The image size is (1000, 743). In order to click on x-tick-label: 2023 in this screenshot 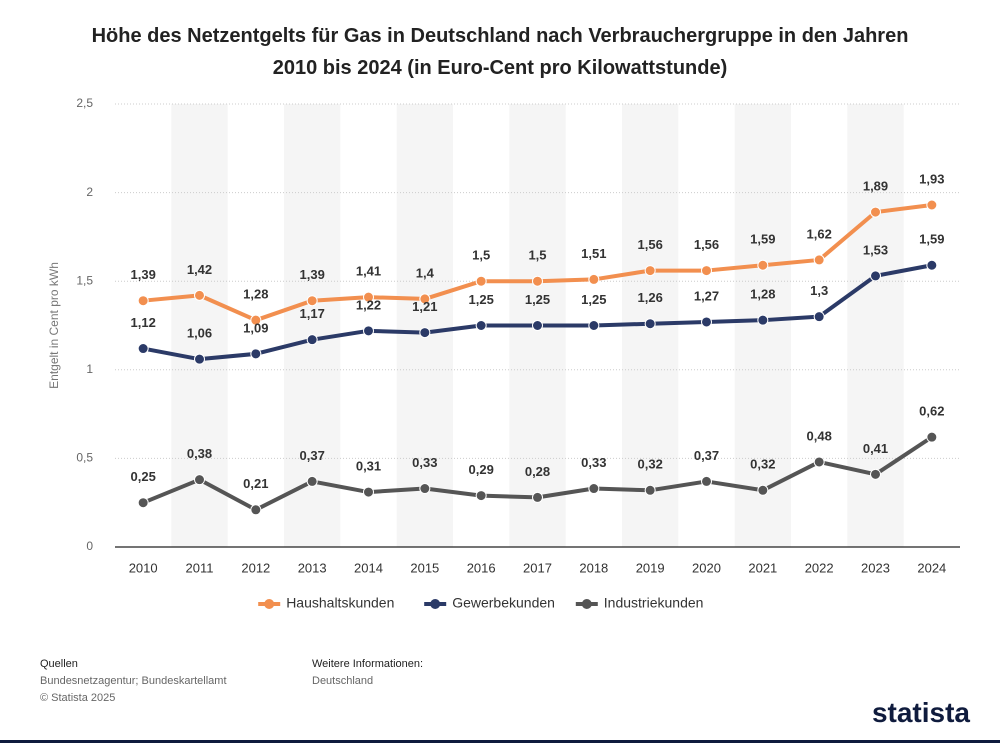, I will do `click(875, 567)`.